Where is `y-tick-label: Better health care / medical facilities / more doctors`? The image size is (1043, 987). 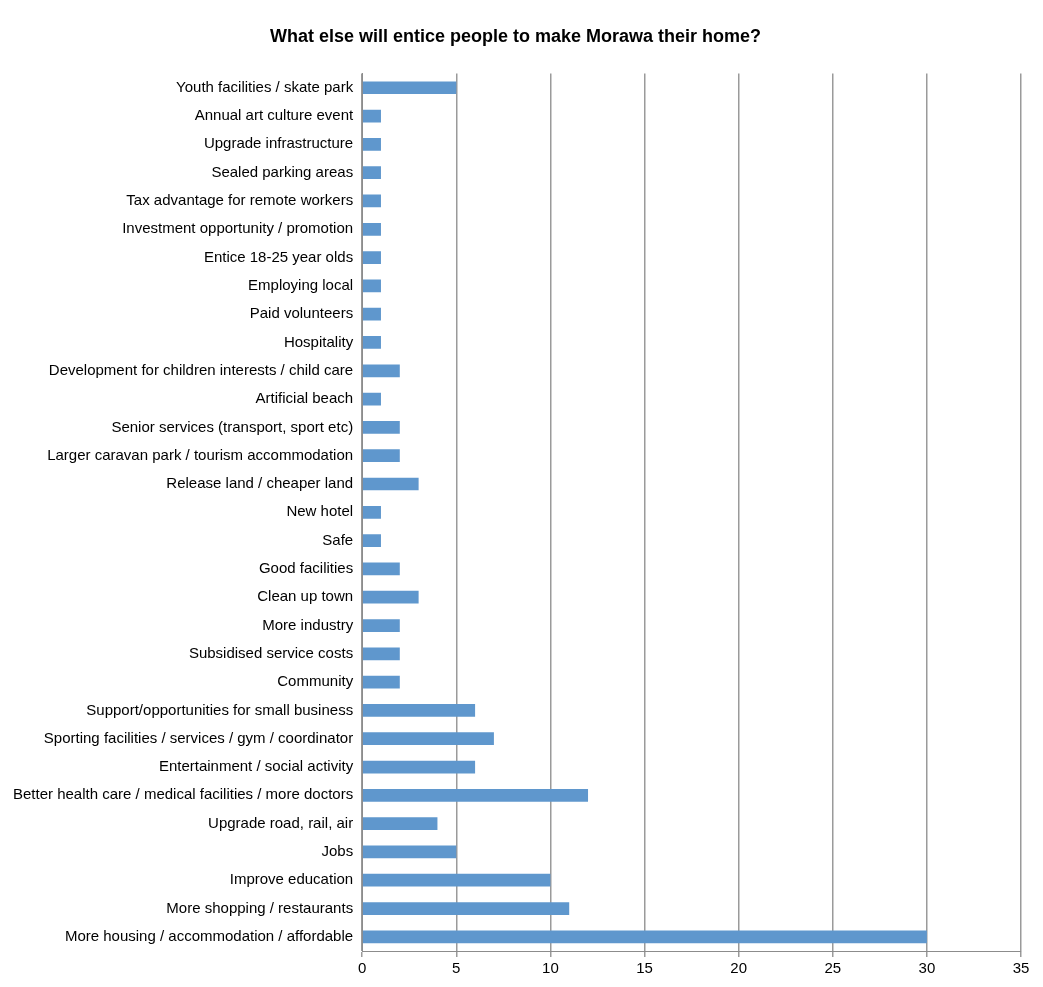 y-tick-label: Better health care / medical facilities / more doctors is located at coordinates (183, 794).